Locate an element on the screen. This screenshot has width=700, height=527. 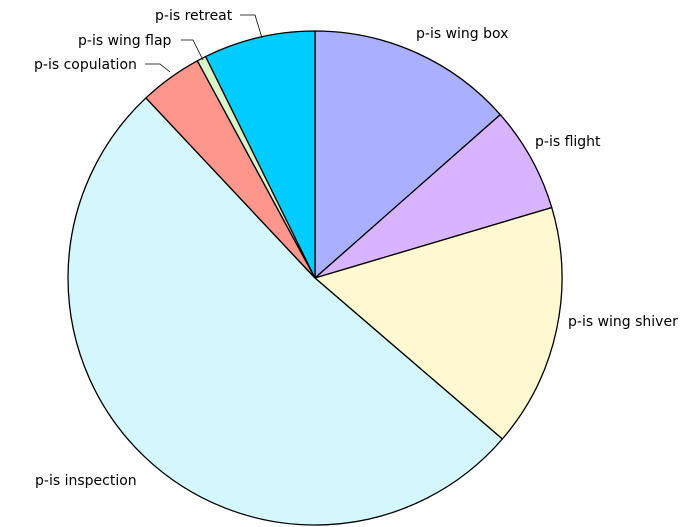
slice-label-p-is-inspection: p-is inspection is located at coordinates (86, 481).